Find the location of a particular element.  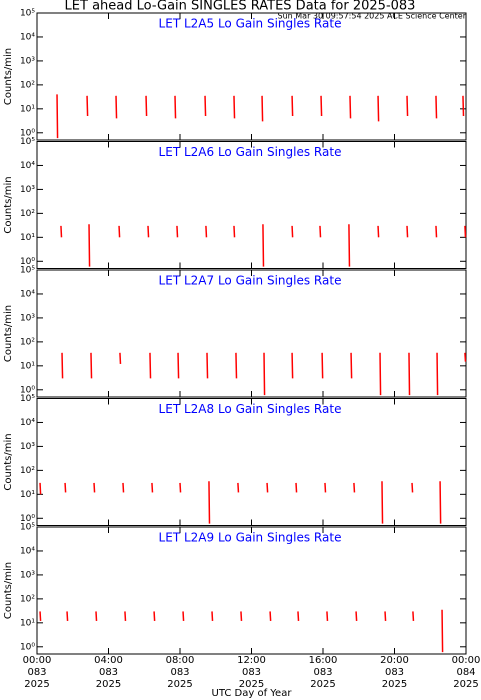

x-tick-label: 20:00 is located at coordinates (394, 660).